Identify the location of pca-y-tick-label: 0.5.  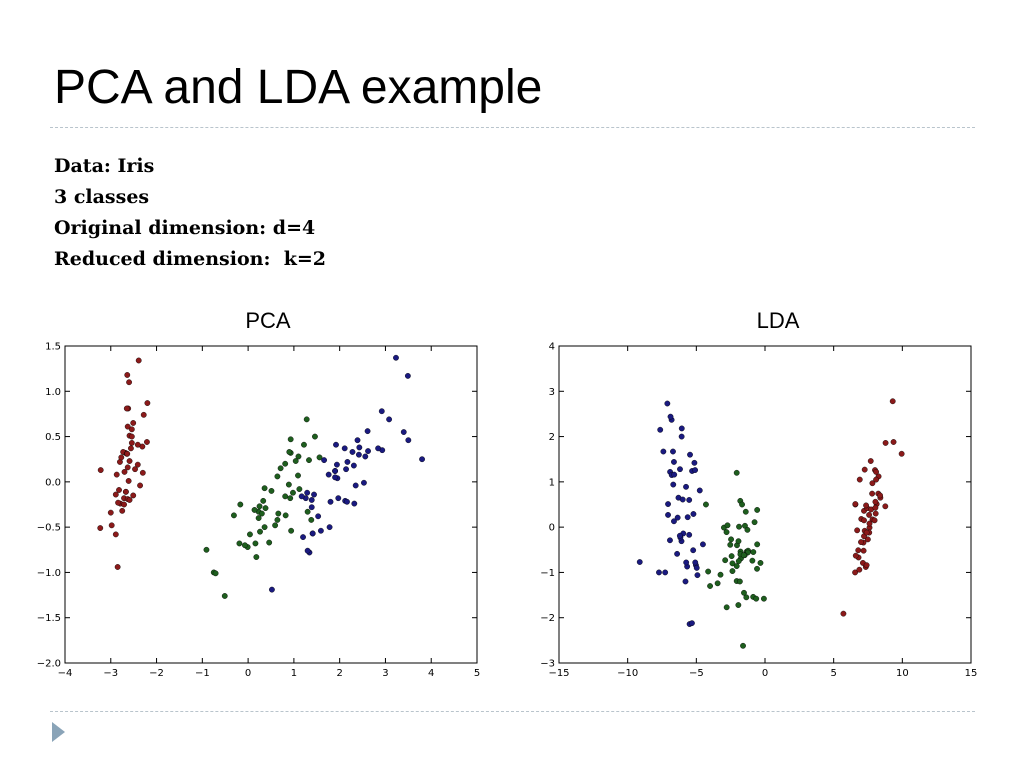
(53, 437).